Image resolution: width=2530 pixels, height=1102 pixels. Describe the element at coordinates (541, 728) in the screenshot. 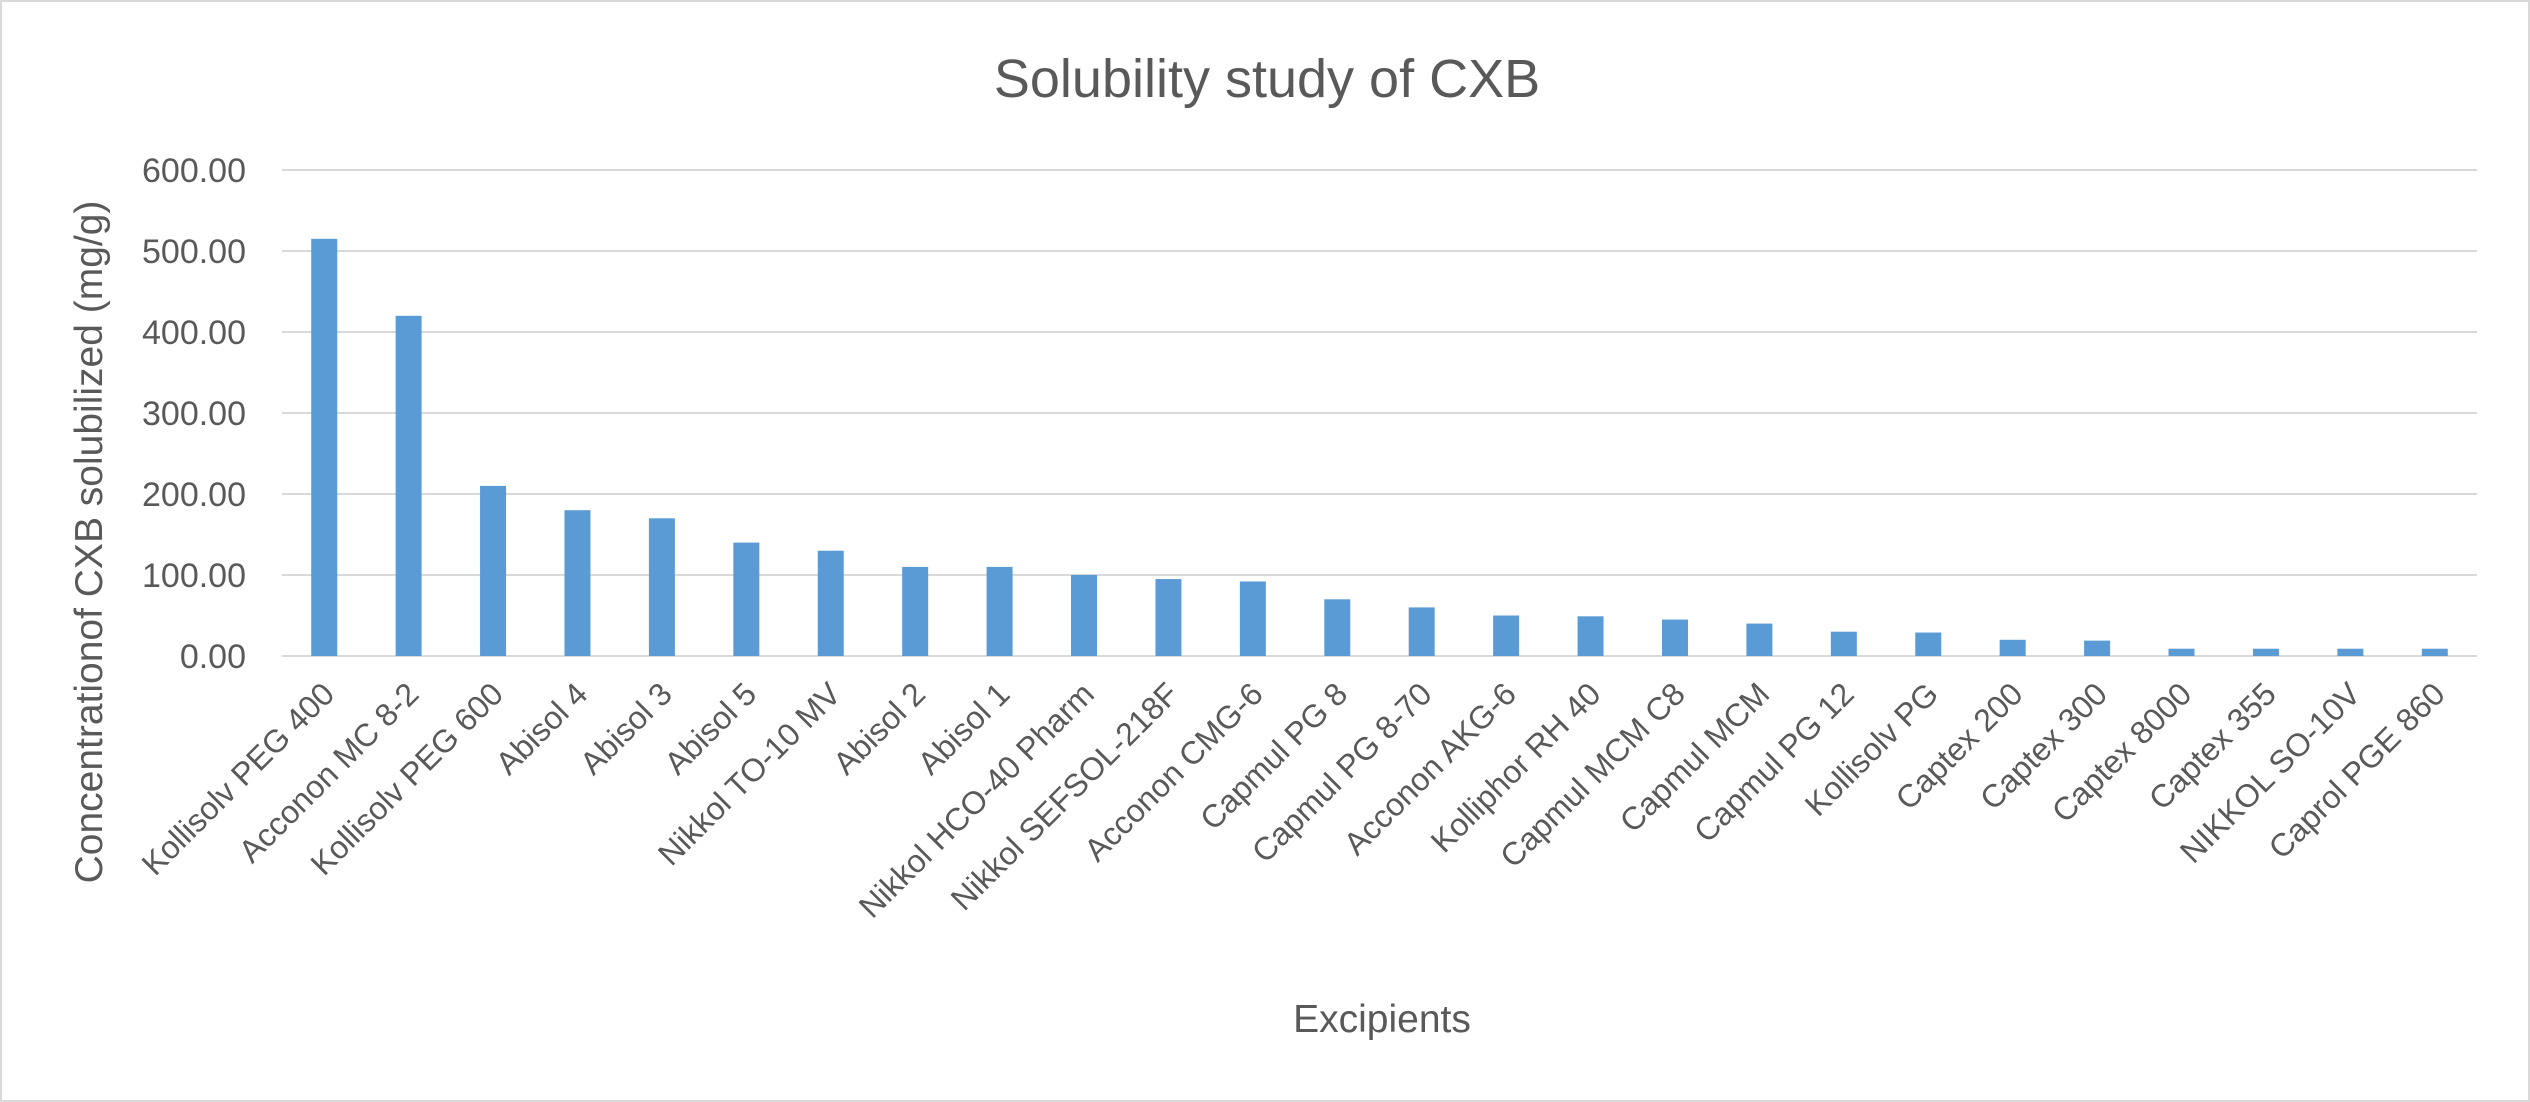

I see `x-category-label: Abisol 4` at that location.